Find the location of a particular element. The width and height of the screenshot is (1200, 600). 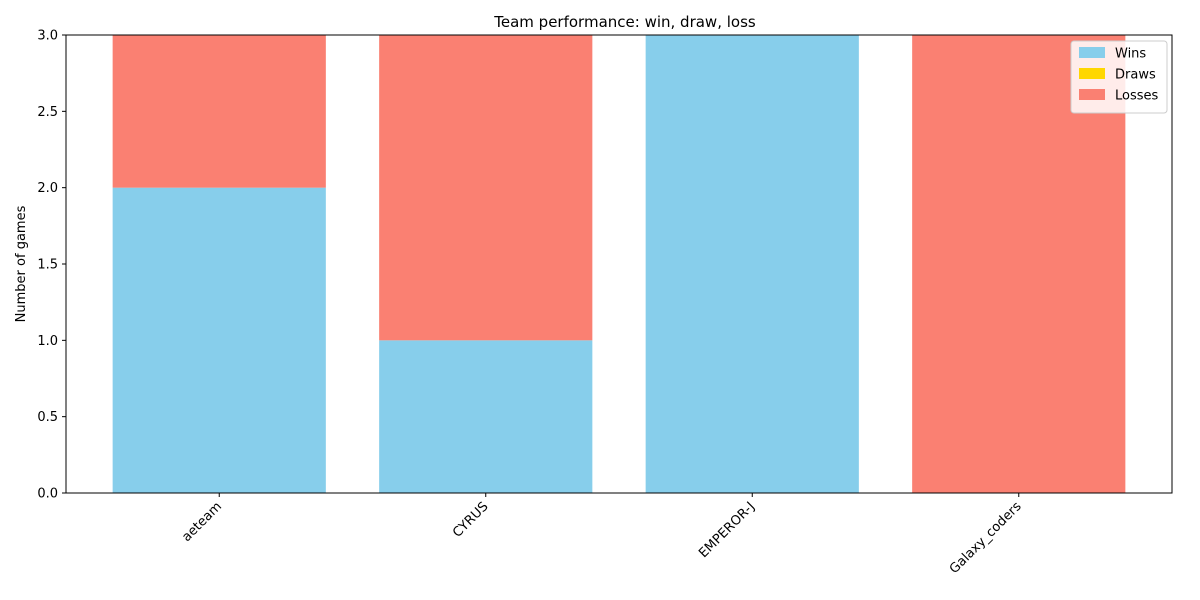

y-tick-label: 0.5 is located at coordinates (47, 417).